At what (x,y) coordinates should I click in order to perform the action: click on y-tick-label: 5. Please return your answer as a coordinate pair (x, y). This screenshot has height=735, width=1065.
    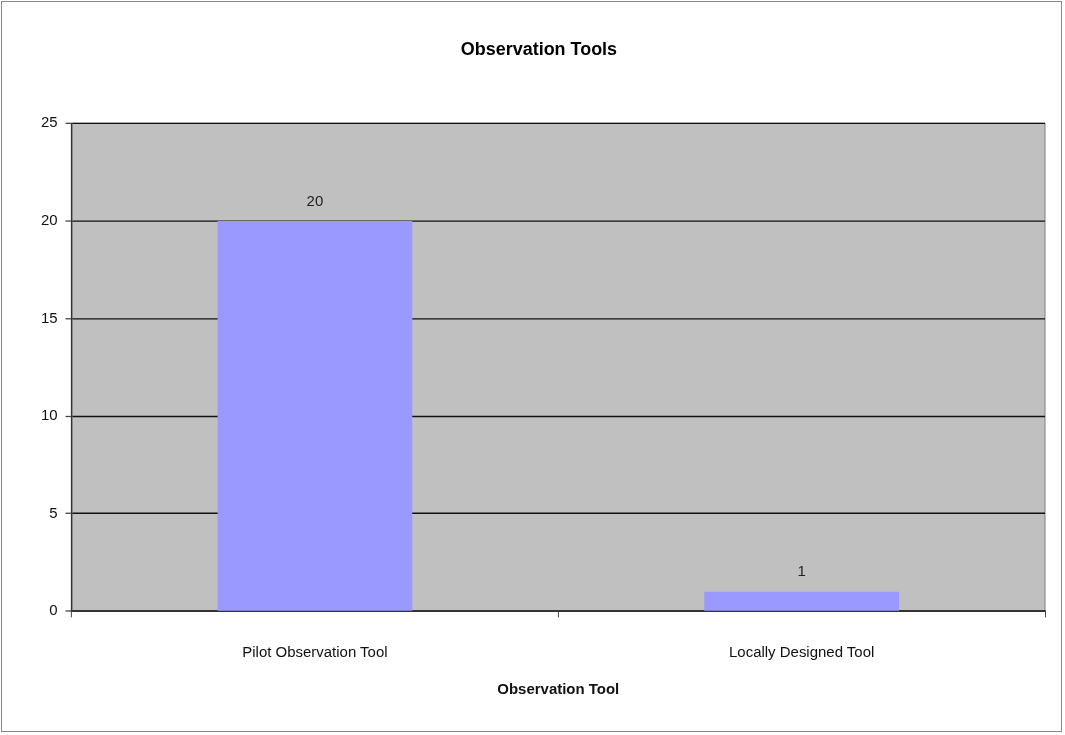
    Looking at the image, I should click on (53, 512).